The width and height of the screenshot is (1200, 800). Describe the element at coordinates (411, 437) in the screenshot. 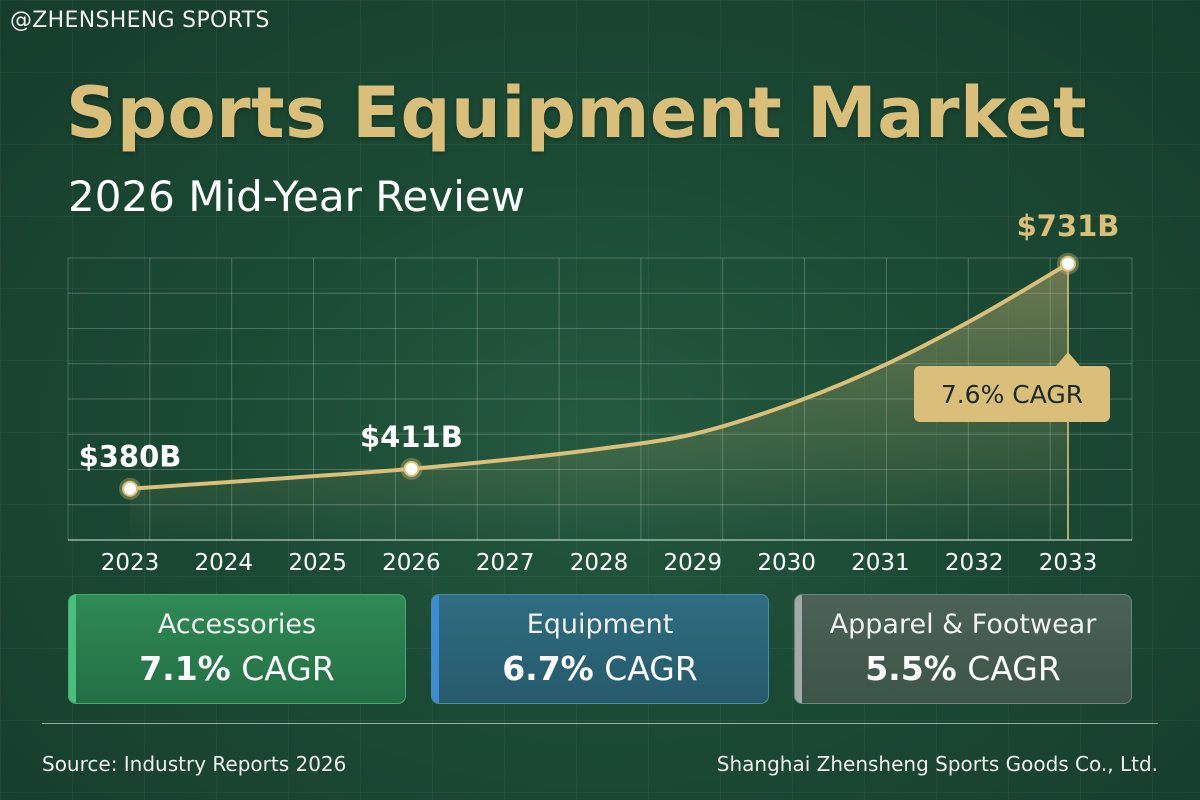

I see `data-label: $411B` at that location.